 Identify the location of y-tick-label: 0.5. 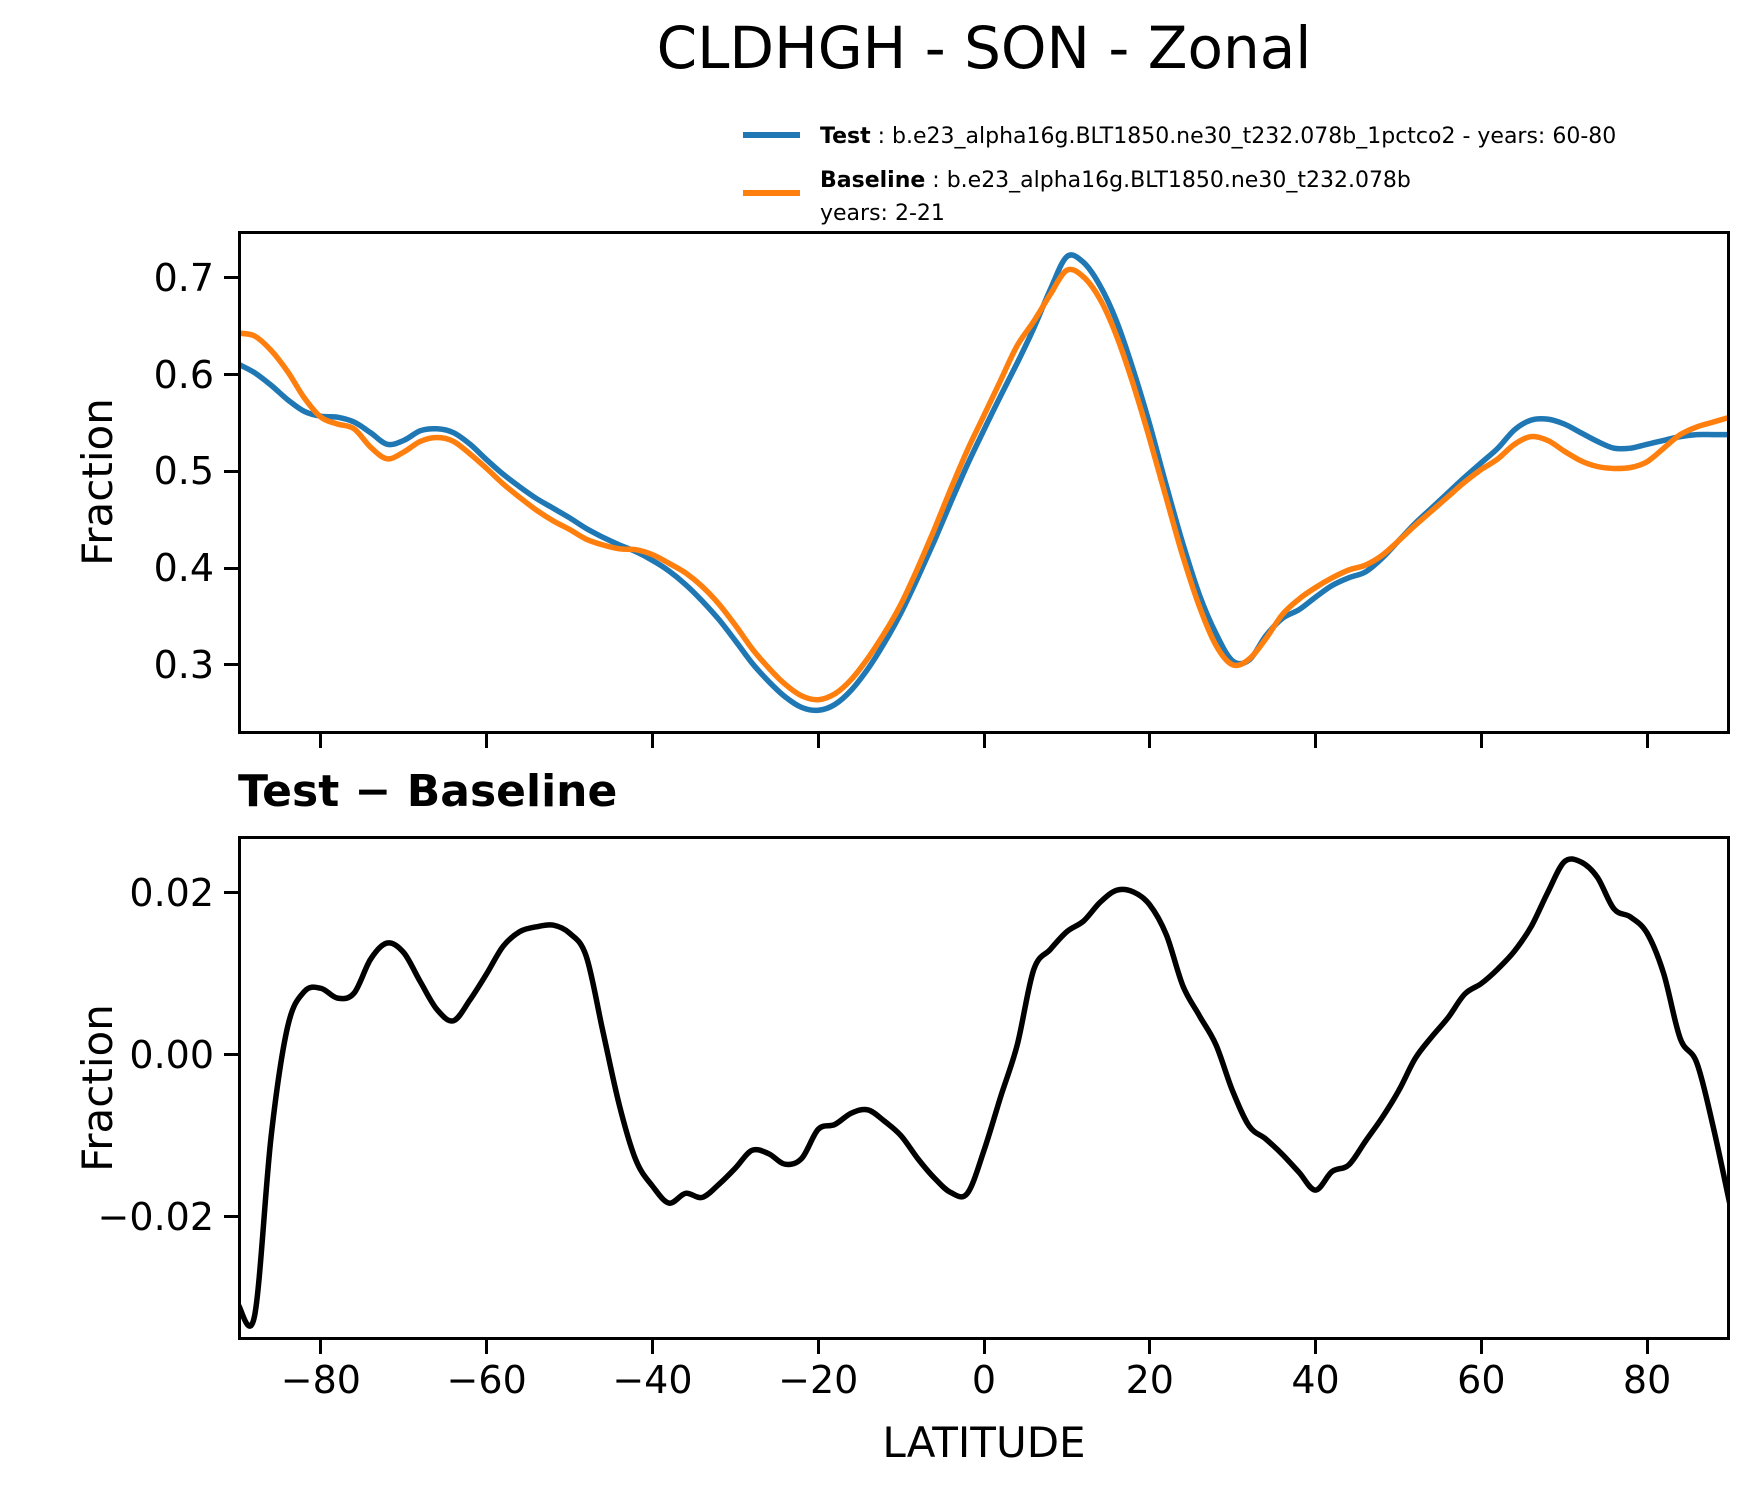
(183, 471).